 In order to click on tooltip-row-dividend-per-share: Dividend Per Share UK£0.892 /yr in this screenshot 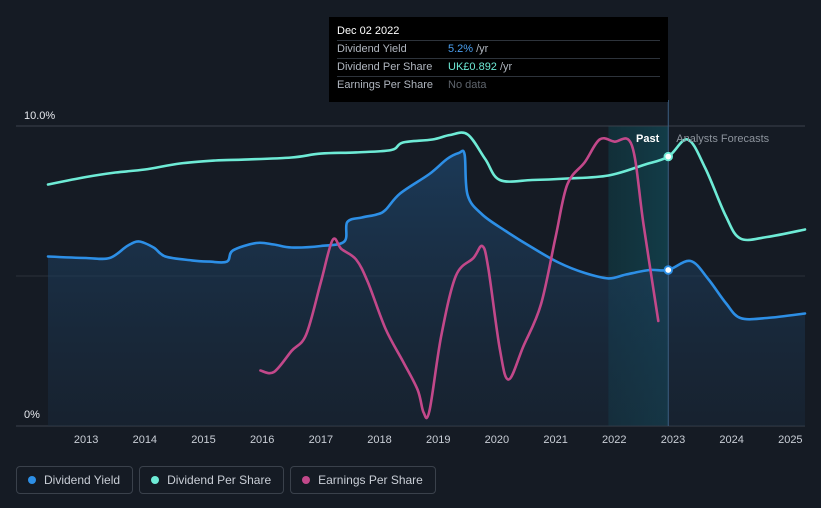, I will do `click(498, 68)`.